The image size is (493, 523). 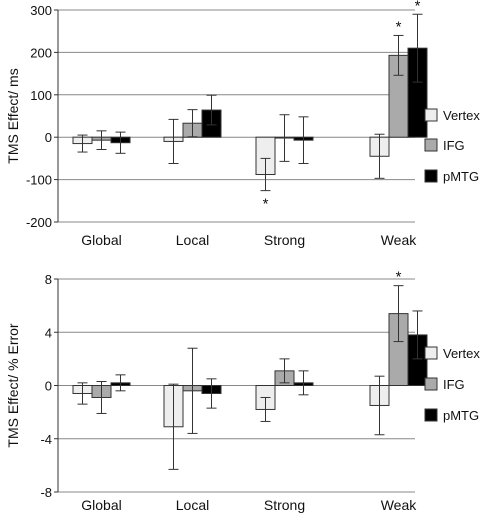 I want to click on y-axis-label: TMS Effect/ % Error, so click(x=13, y=385).